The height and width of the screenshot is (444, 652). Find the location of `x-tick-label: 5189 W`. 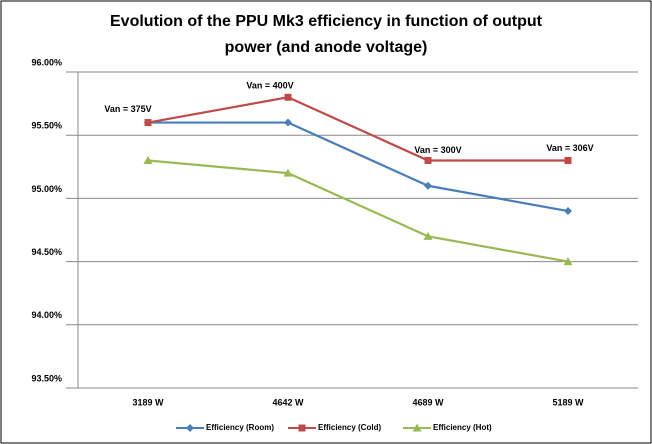

x-tick-label: 5189 W is located at coordinates (568, 402).